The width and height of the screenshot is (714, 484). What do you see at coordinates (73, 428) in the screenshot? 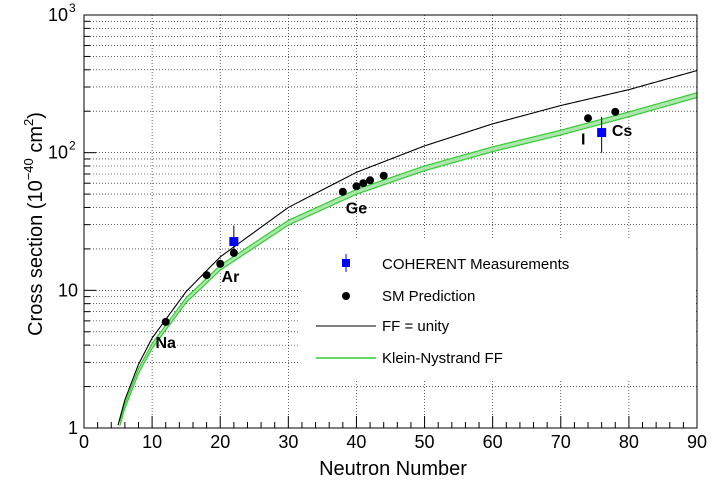
I see `y-tick-label: 1` at bounding box center [73, 428].